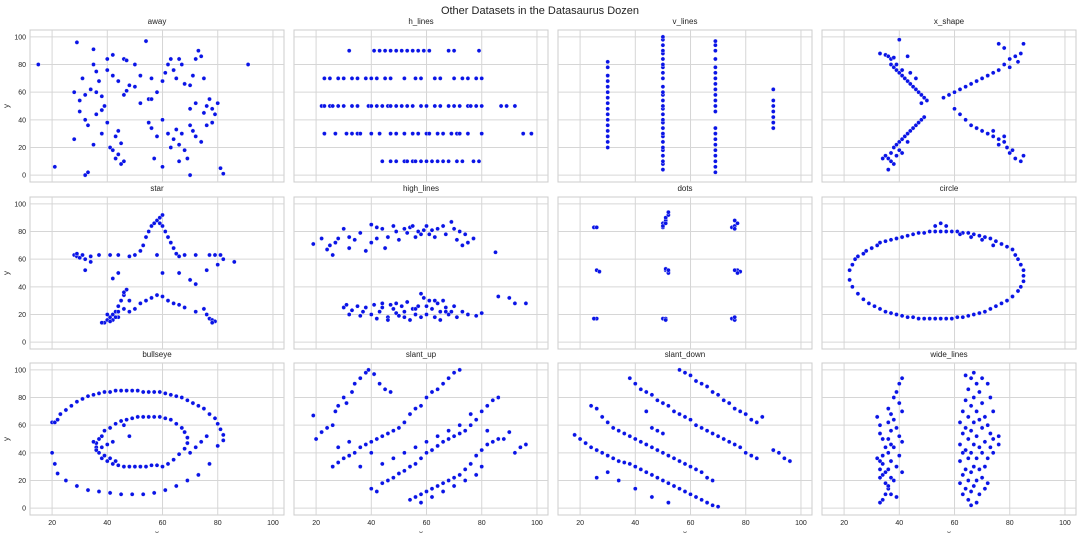 This screenshot has height=533, width=1080. Describe the element at coordinates (684, 188) in the screenshot. I see `subplot-title: dots` at that location.